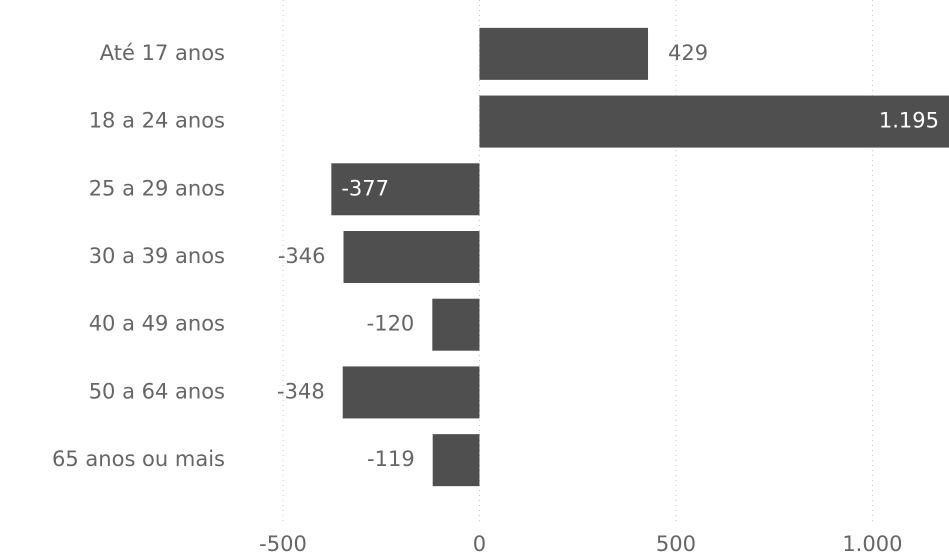  I want to click on category-label: 25 a 29 anos, so click(157, 188).